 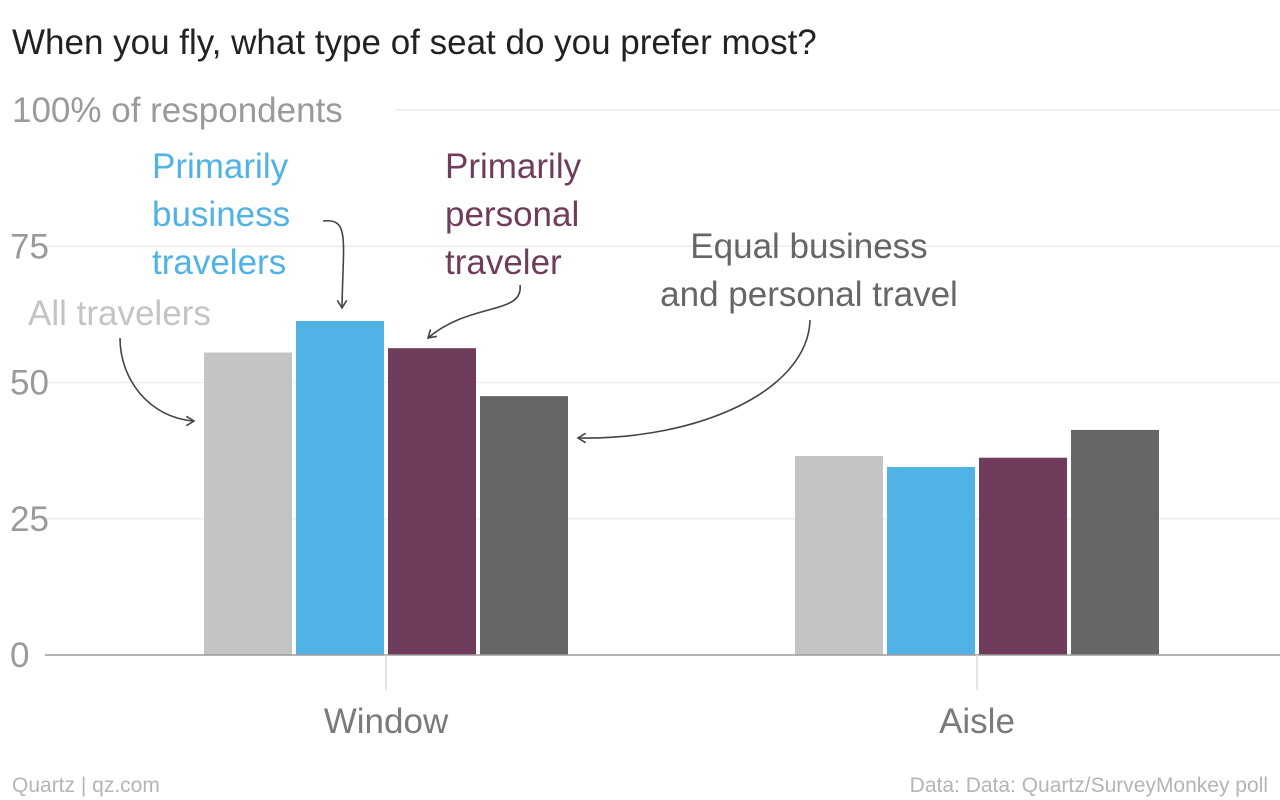 What do you see at coordinates (809, 294) in the screenshot?
I see `series-label-line: and personal travel` at bounding box center [809, 294].